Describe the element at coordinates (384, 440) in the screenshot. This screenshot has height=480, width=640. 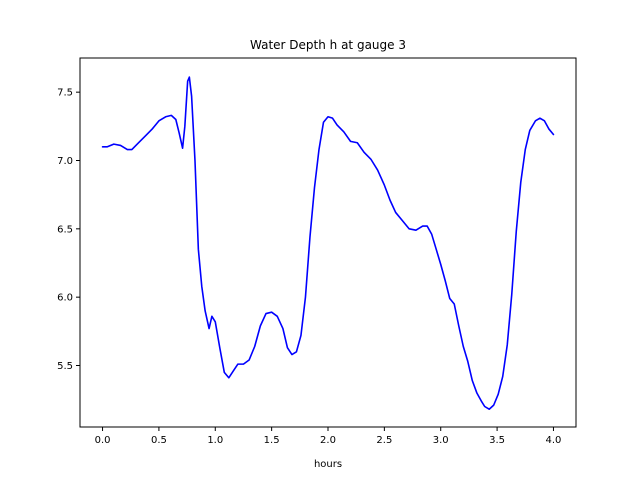
I see `x-tick-label: 2.5` at that location.